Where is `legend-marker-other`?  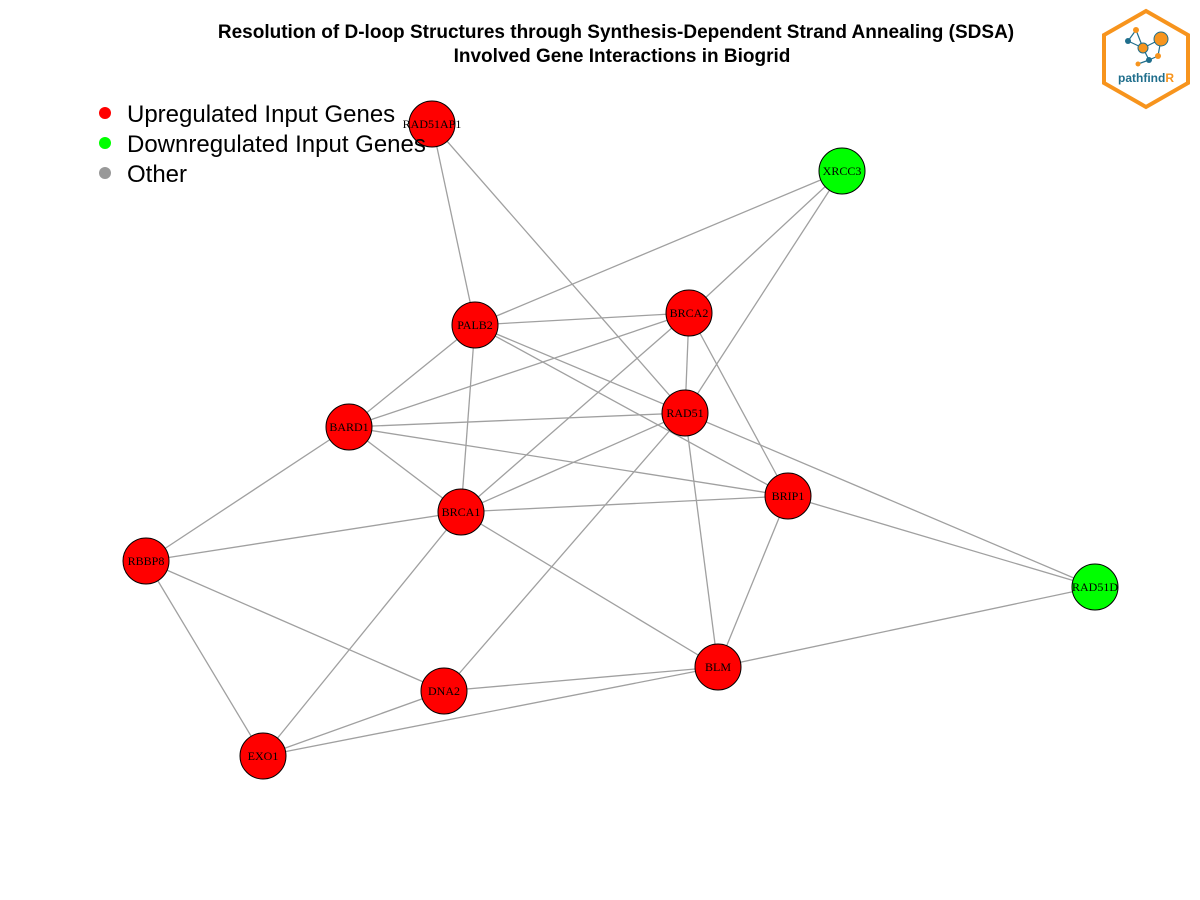 legend-marker-other is located at coordinates (105, 173).